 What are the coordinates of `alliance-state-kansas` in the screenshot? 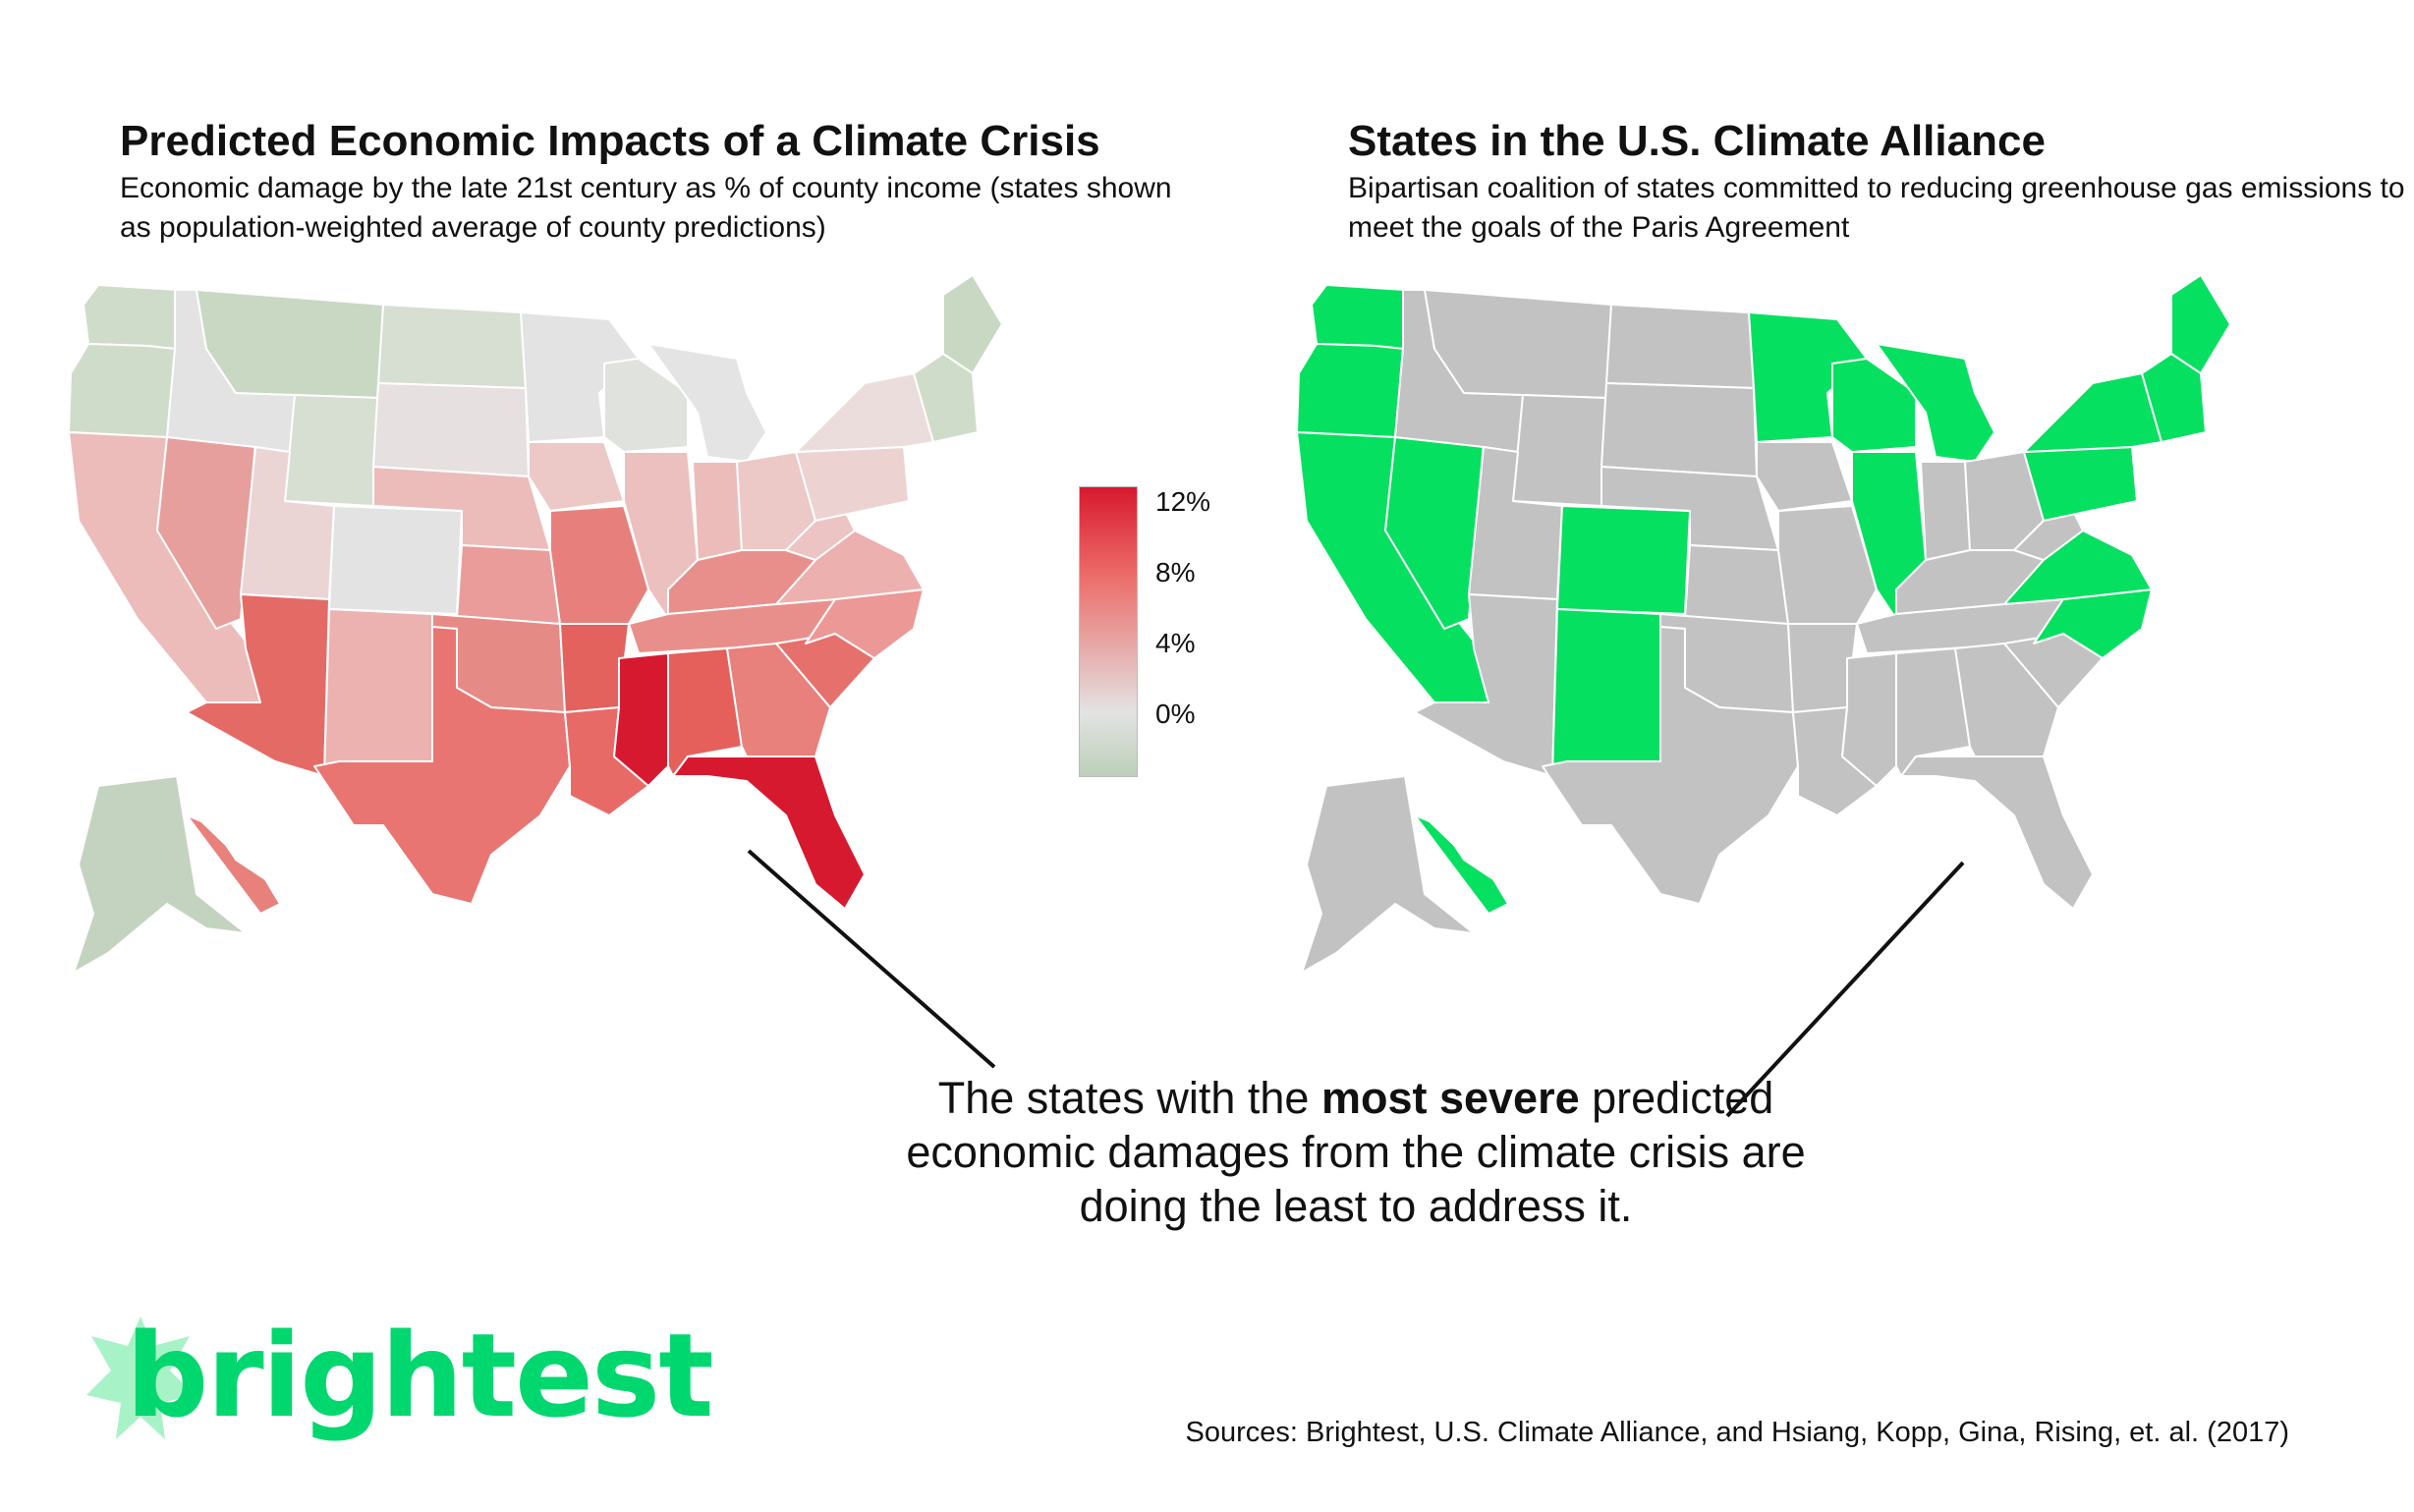 It's located at (1736, 584).